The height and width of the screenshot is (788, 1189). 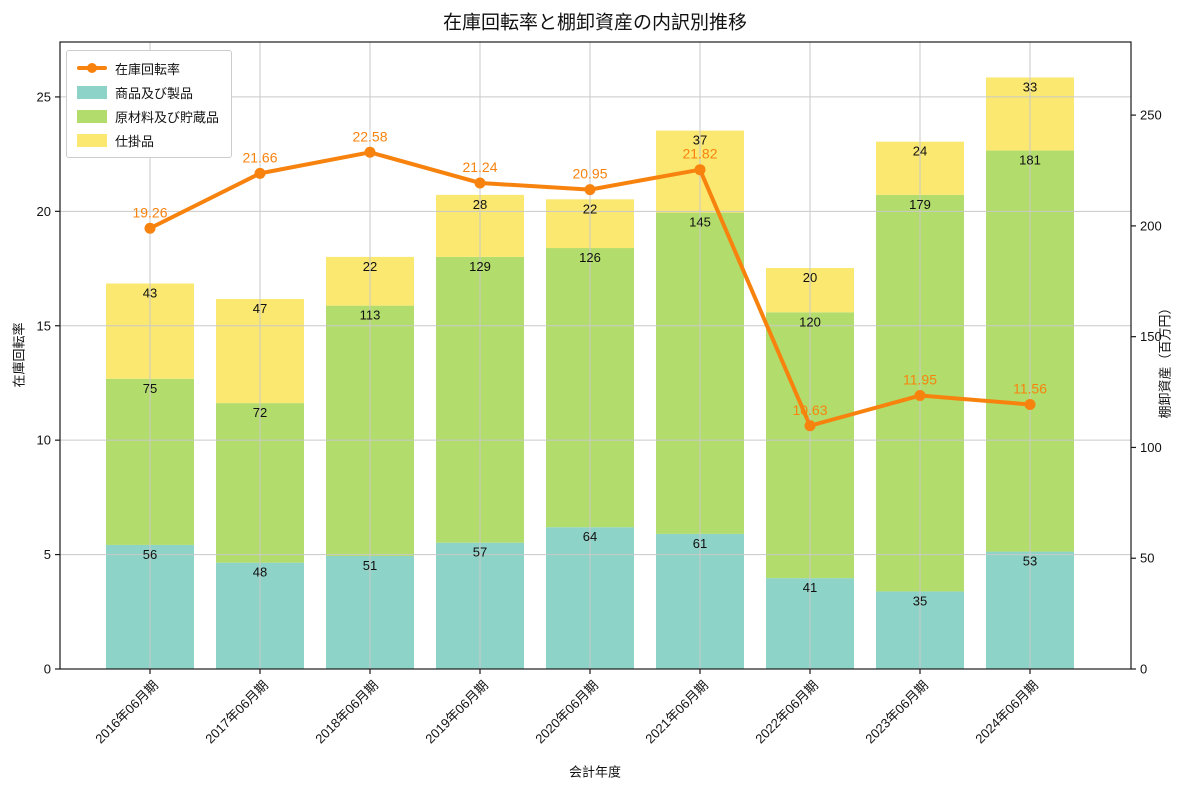 I want to click on bar-value-label: 33, so click(x=1030, y=86).